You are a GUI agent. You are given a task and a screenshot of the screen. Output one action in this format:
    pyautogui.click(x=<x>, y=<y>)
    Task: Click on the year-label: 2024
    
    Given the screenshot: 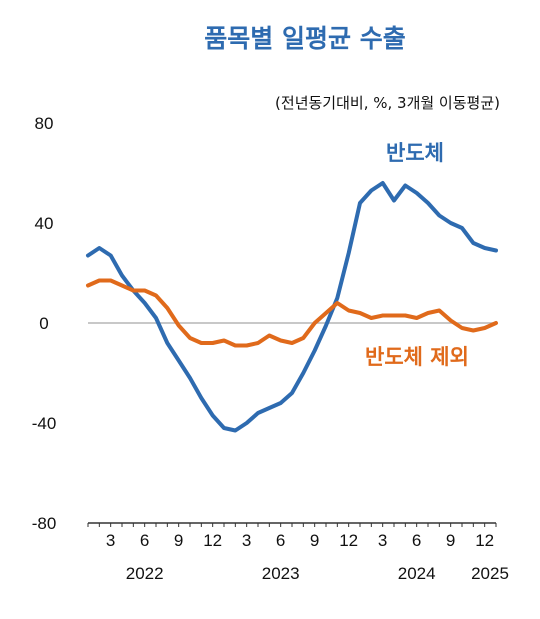 What is the action you would take?
    pyautogui.click(x=417, y=573)
    